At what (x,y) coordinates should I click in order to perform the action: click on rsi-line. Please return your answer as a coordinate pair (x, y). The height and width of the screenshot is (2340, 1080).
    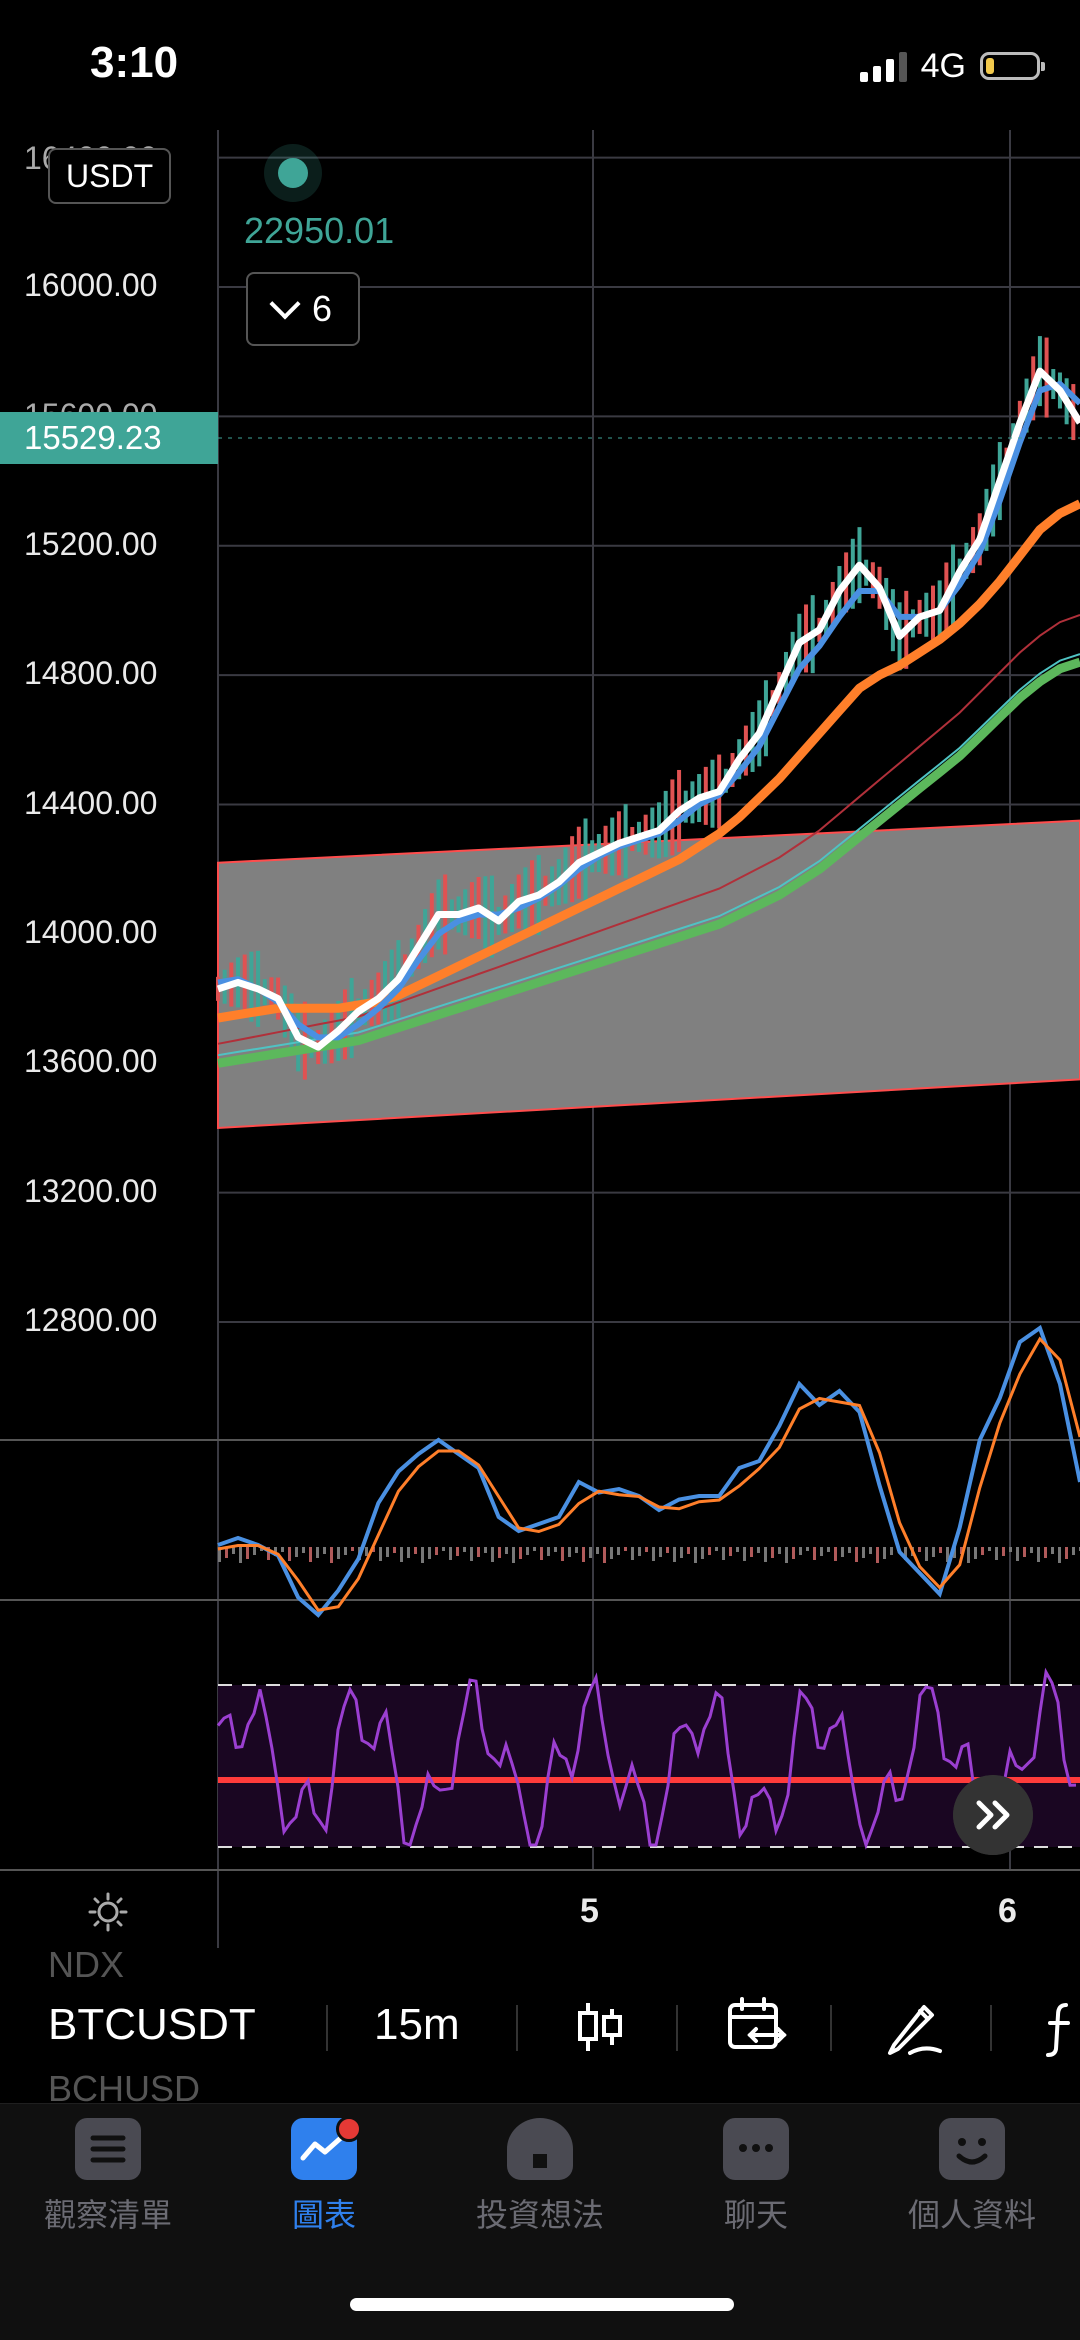
    Looking at the image, I should click on (646, 1758).